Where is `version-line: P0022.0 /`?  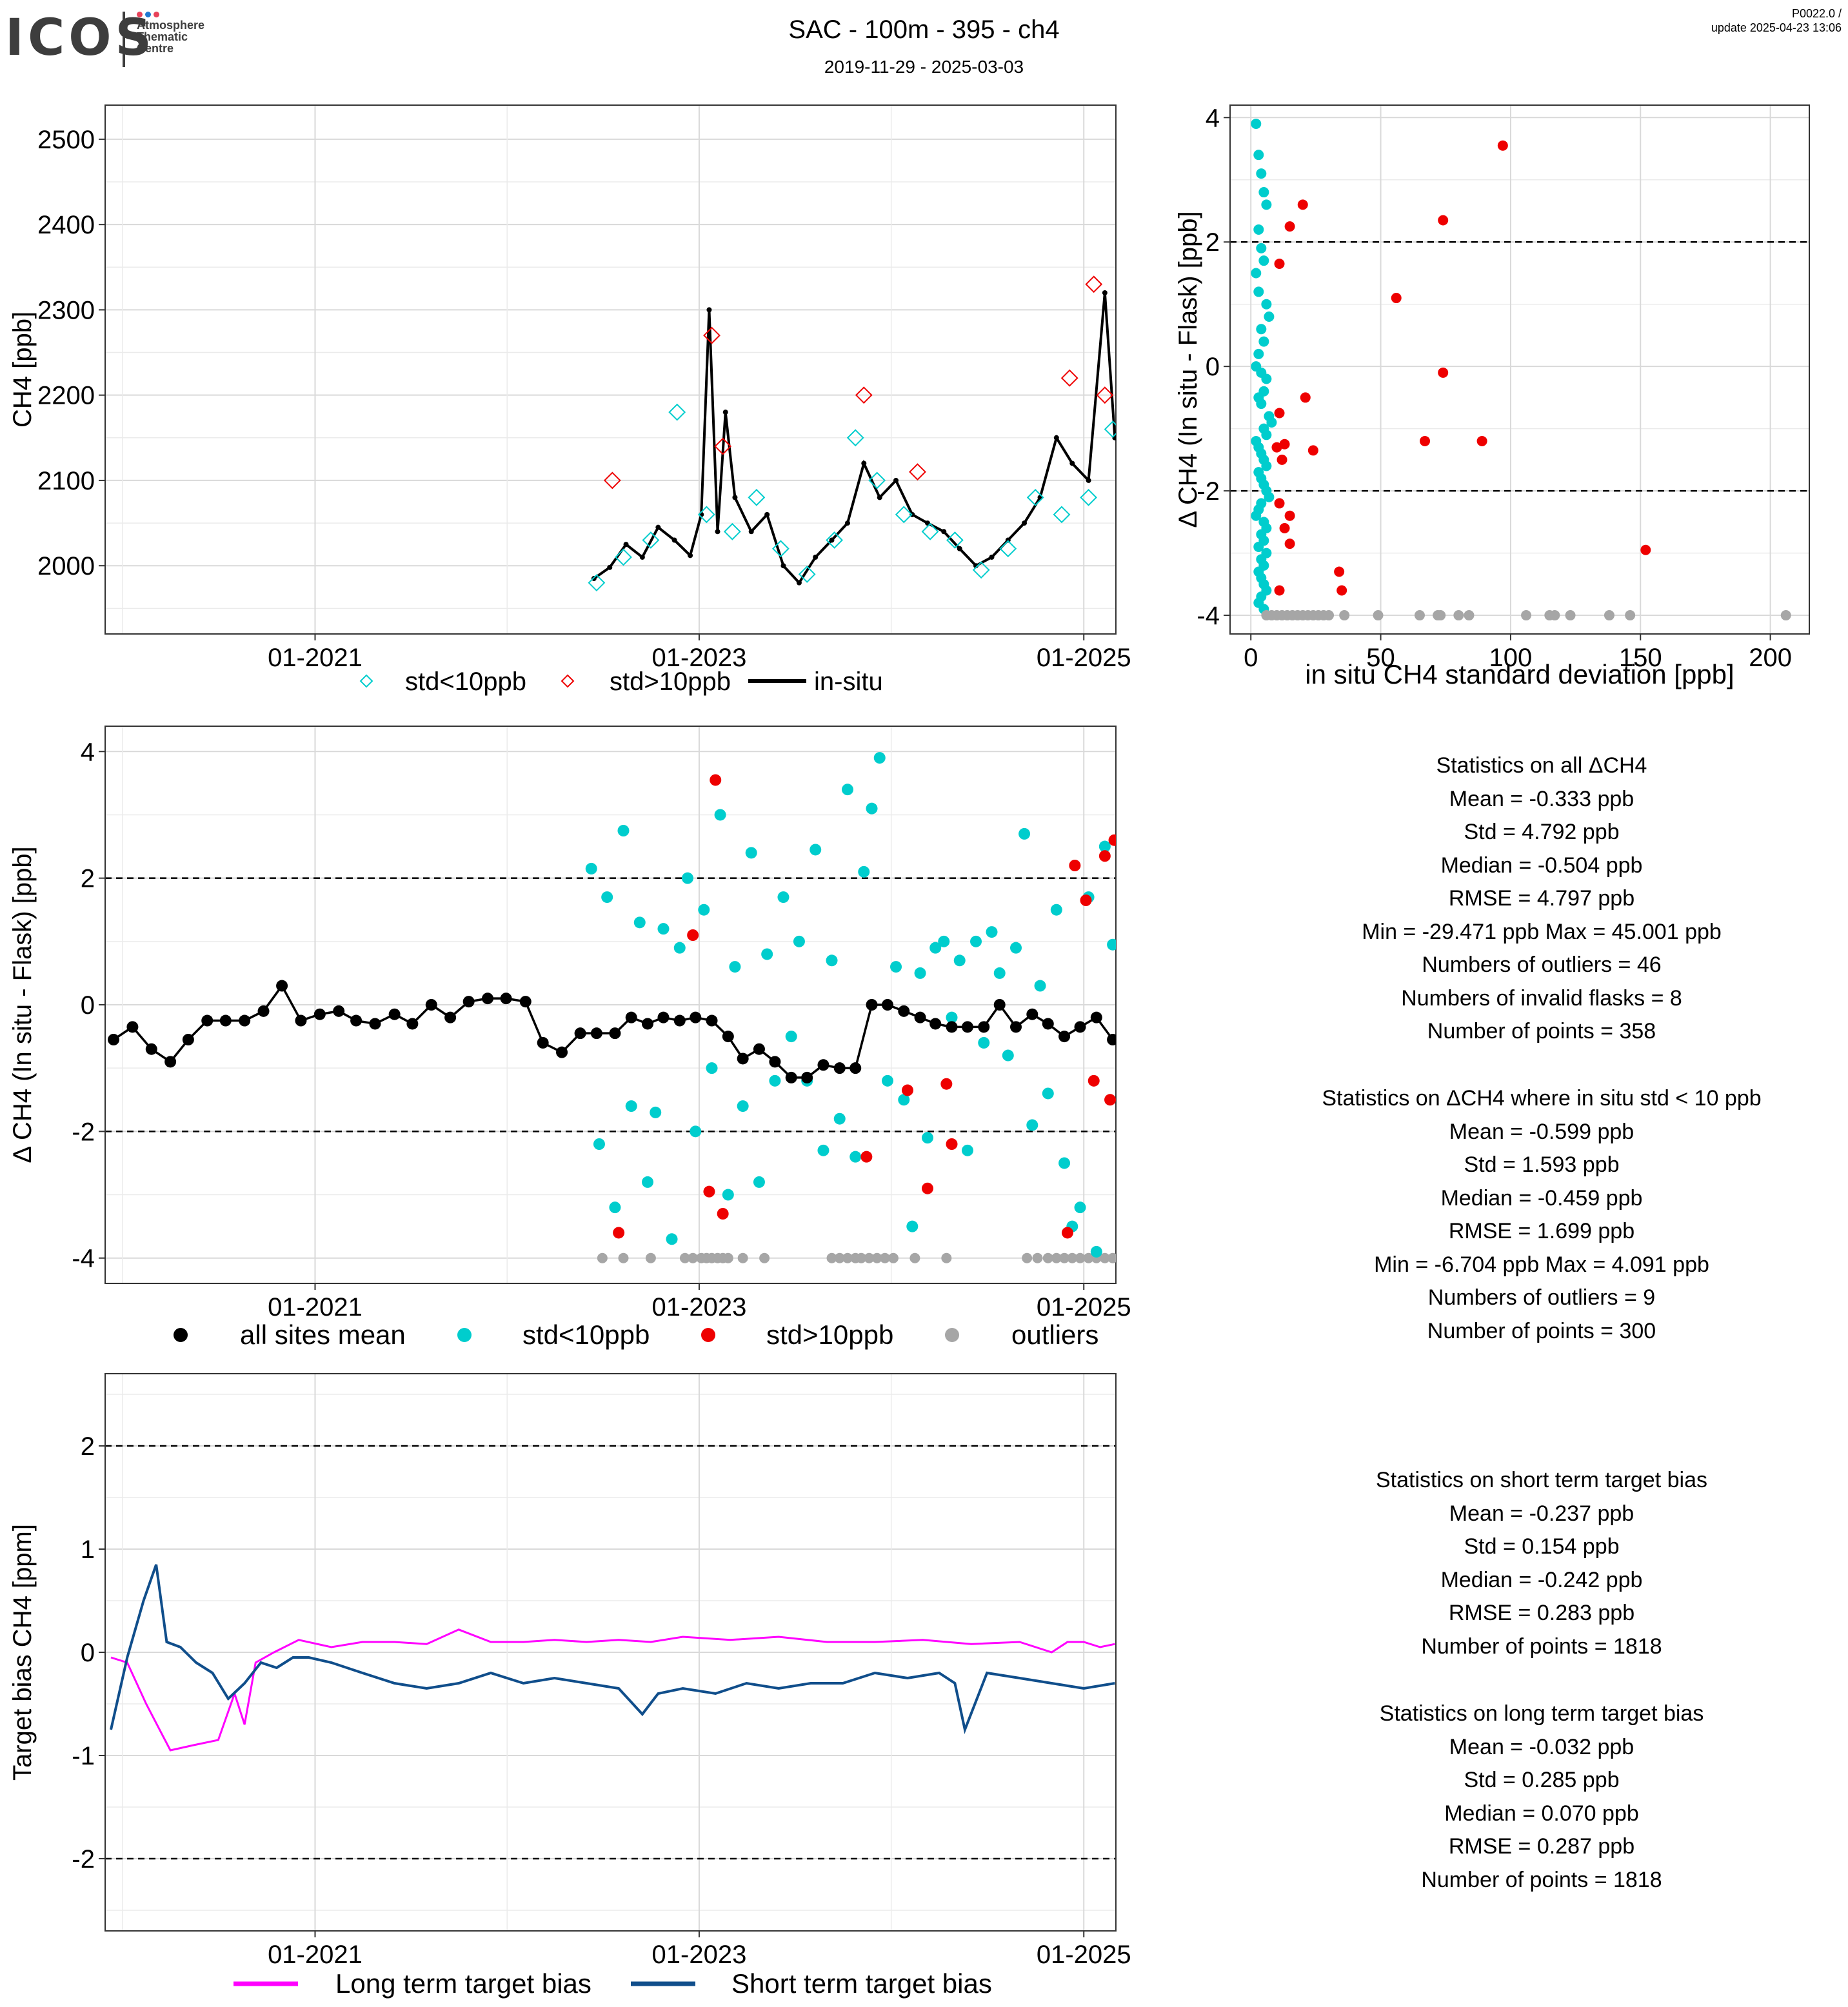
version-line: P0022.0 / is located at coordinates (1816, 13).